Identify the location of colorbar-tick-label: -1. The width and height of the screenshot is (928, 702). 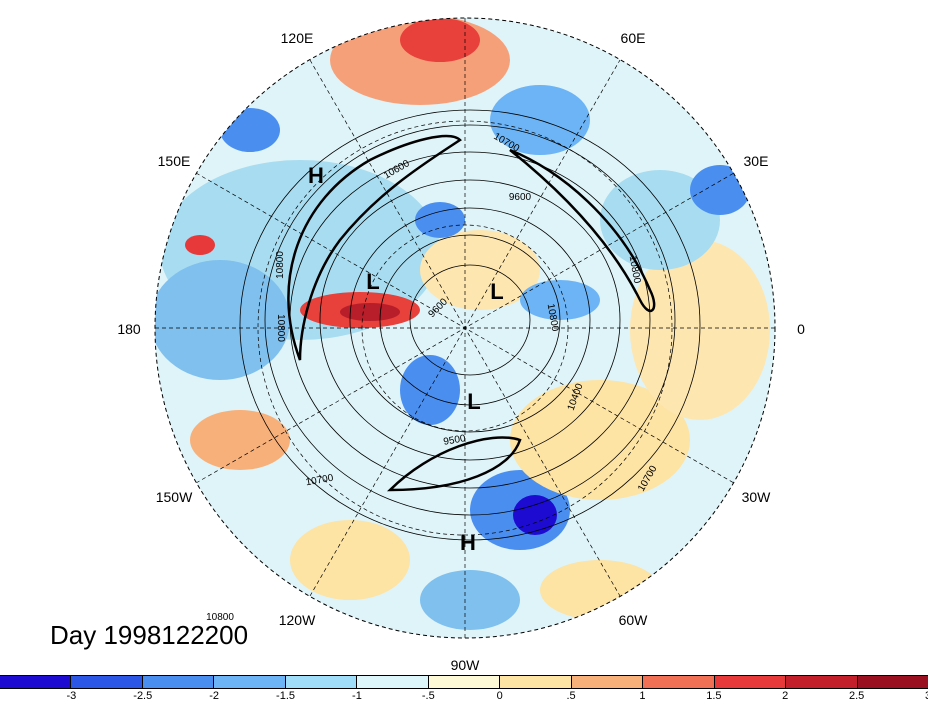
(357, 696).